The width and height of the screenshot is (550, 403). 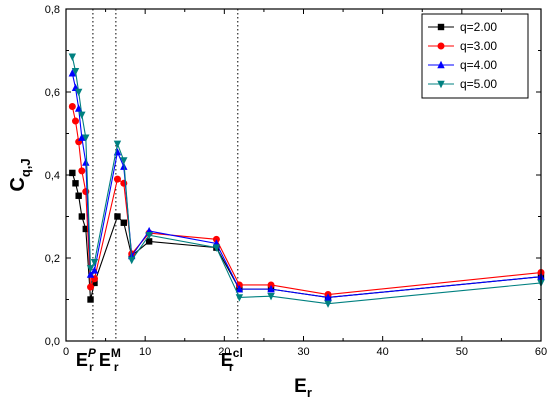 I want to click on x-axis-title: Er, so click(x=303, y=388).